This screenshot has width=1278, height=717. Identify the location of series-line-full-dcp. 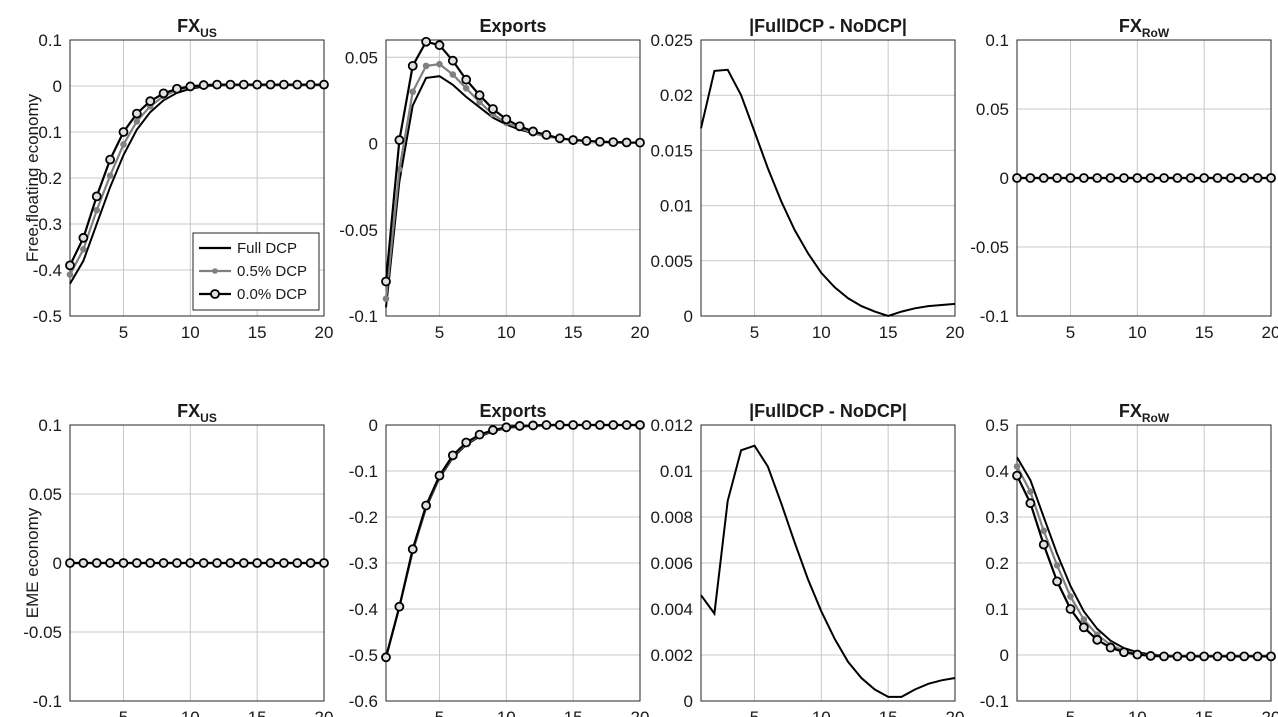
(1143, 556).